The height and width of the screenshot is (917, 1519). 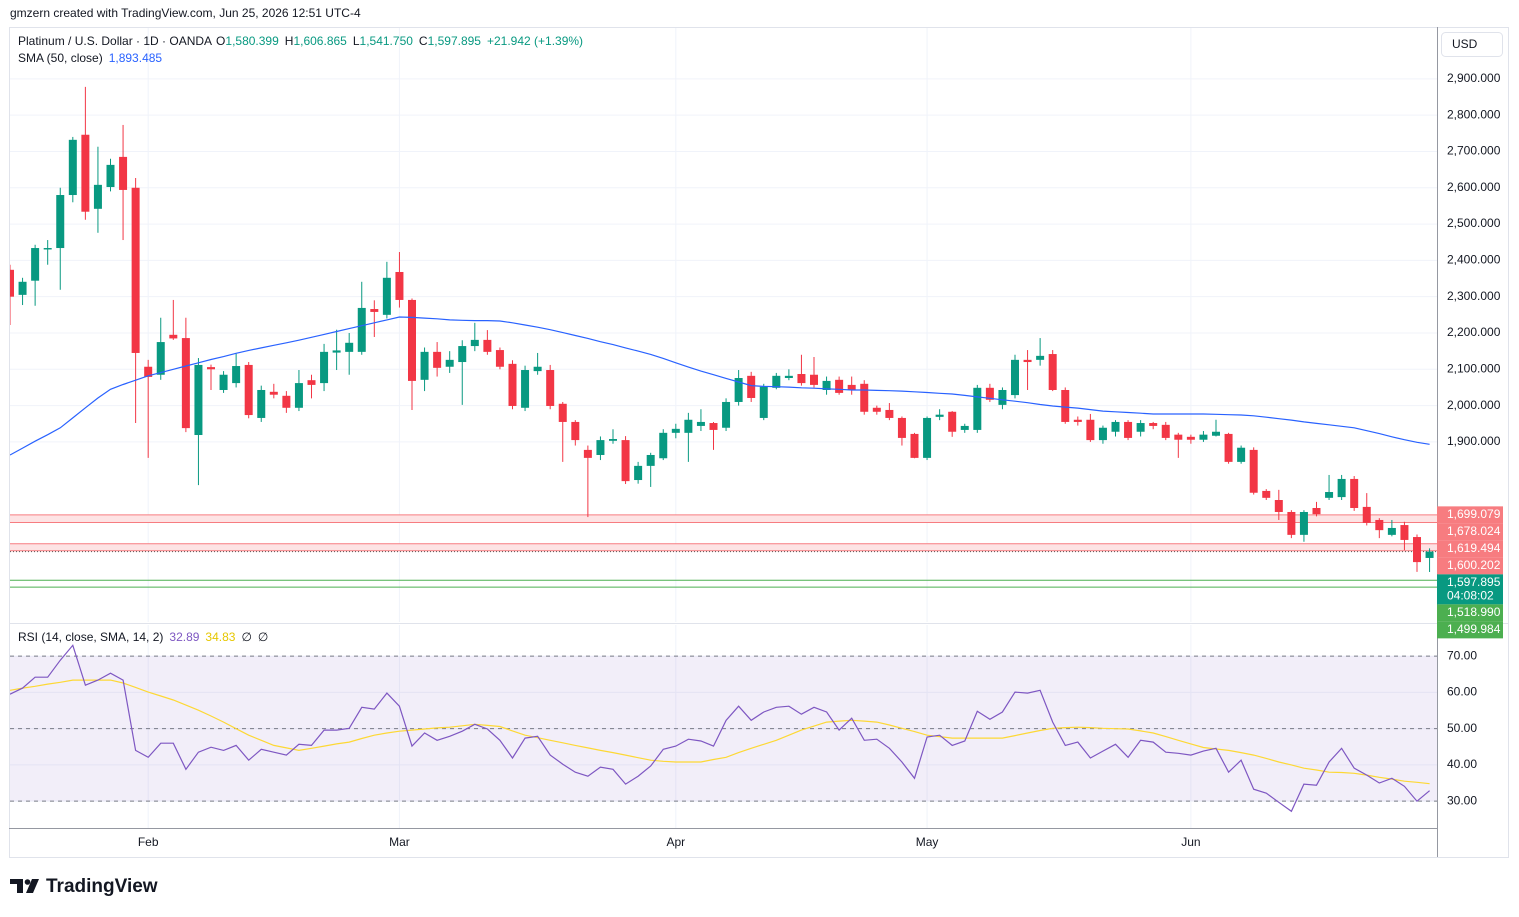 What do you see at coordinates (675, 842) in the screenshot?
I see `x-tick-label: Apr` at bounding box center [675, 842].